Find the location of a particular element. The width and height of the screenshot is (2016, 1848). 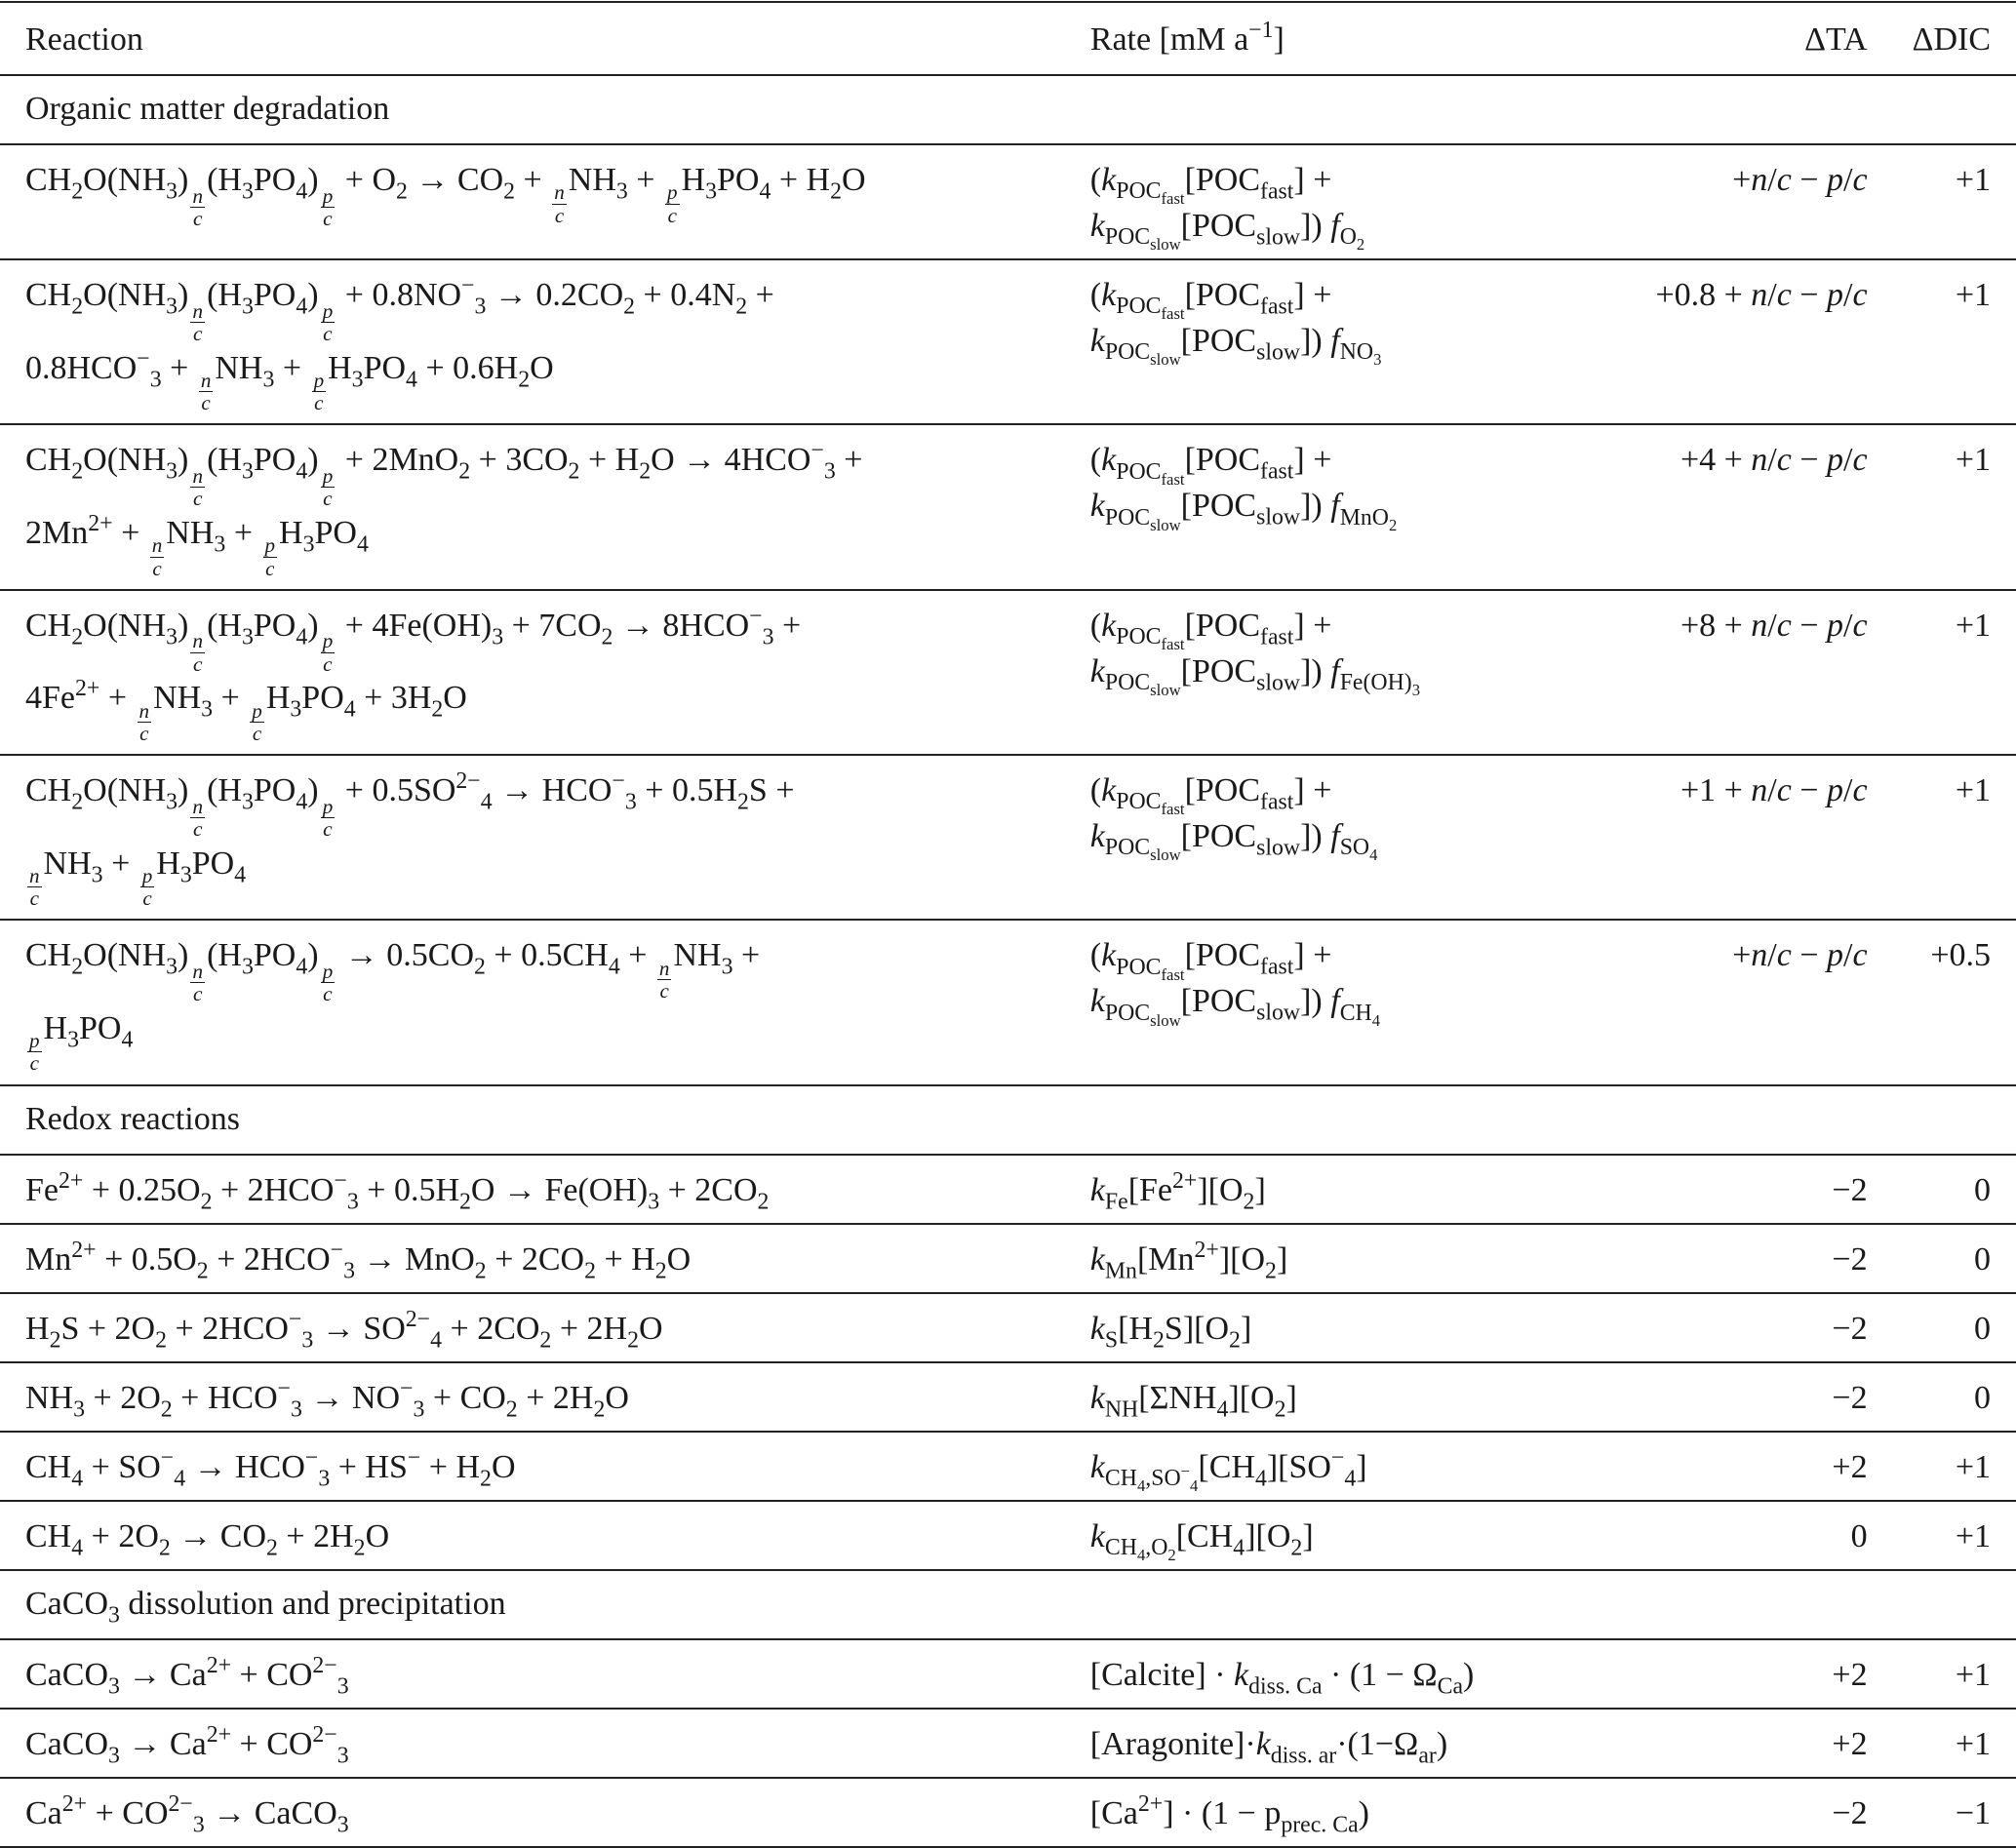

section-title: Organic matter degradation is located at coordinates (208, 109).